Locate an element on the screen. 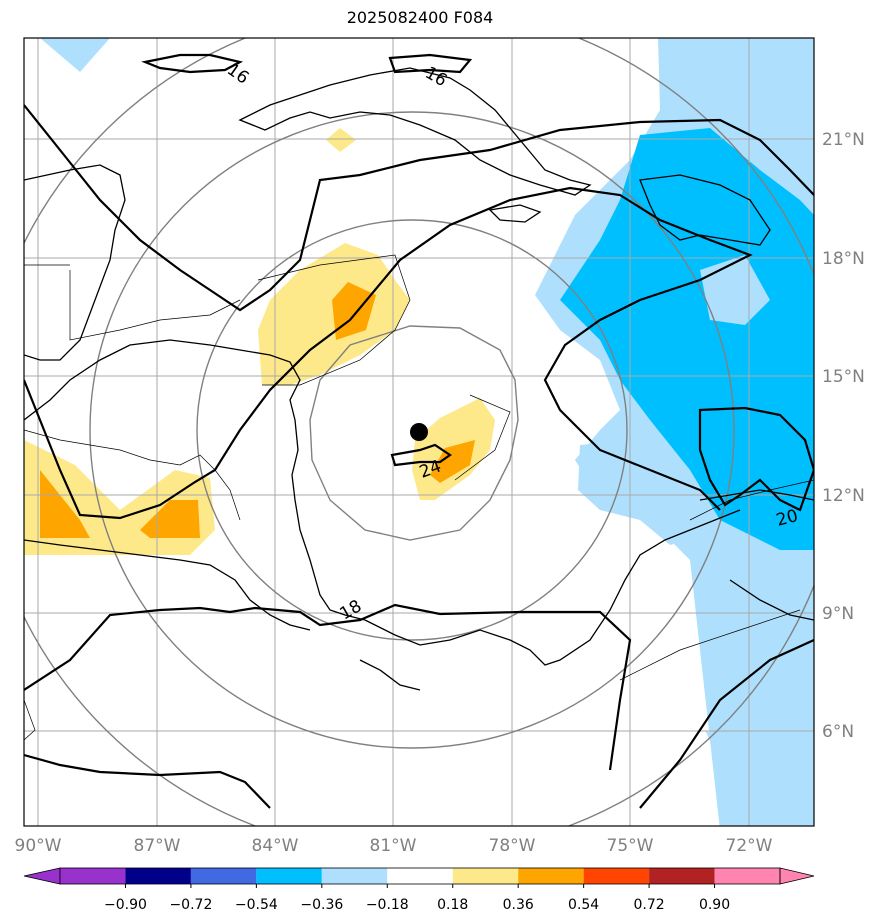  central-america-coast-south is located at coordinates (167, 585).